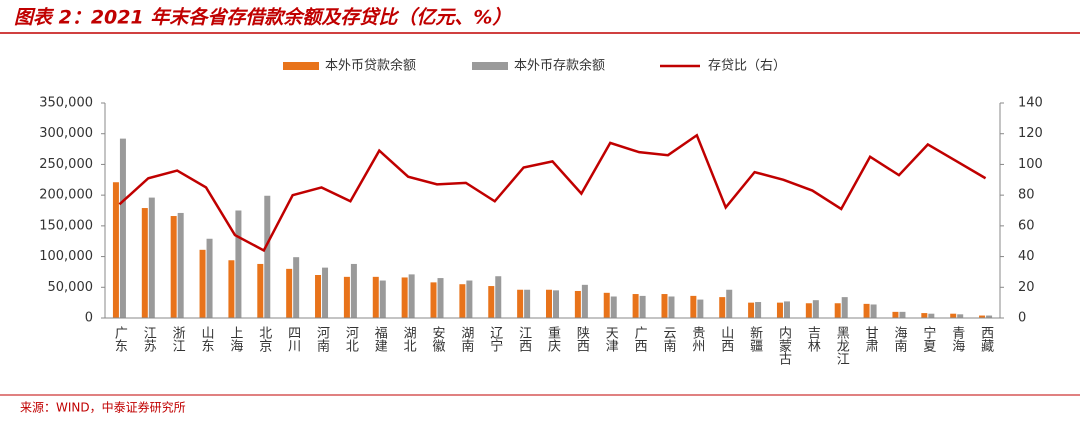 This screenshot has height=427, width=1080. Describe the element at coordinates (1026, 256) in the screenshot. I see `y2-tick-label: 40` at that location.